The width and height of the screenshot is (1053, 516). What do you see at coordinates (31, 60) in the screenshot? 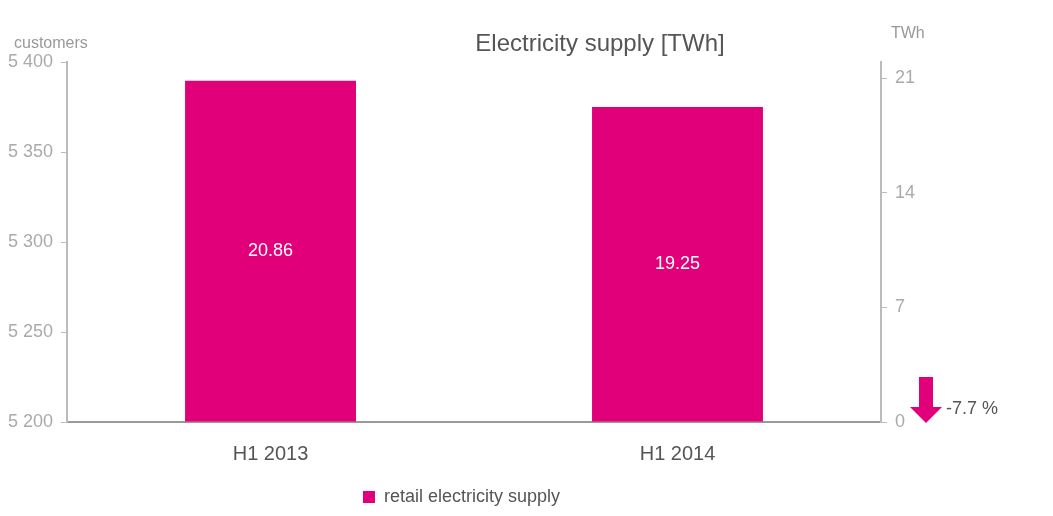
I see `y-tick-label: 5 400` at bounding box center [31, 60].